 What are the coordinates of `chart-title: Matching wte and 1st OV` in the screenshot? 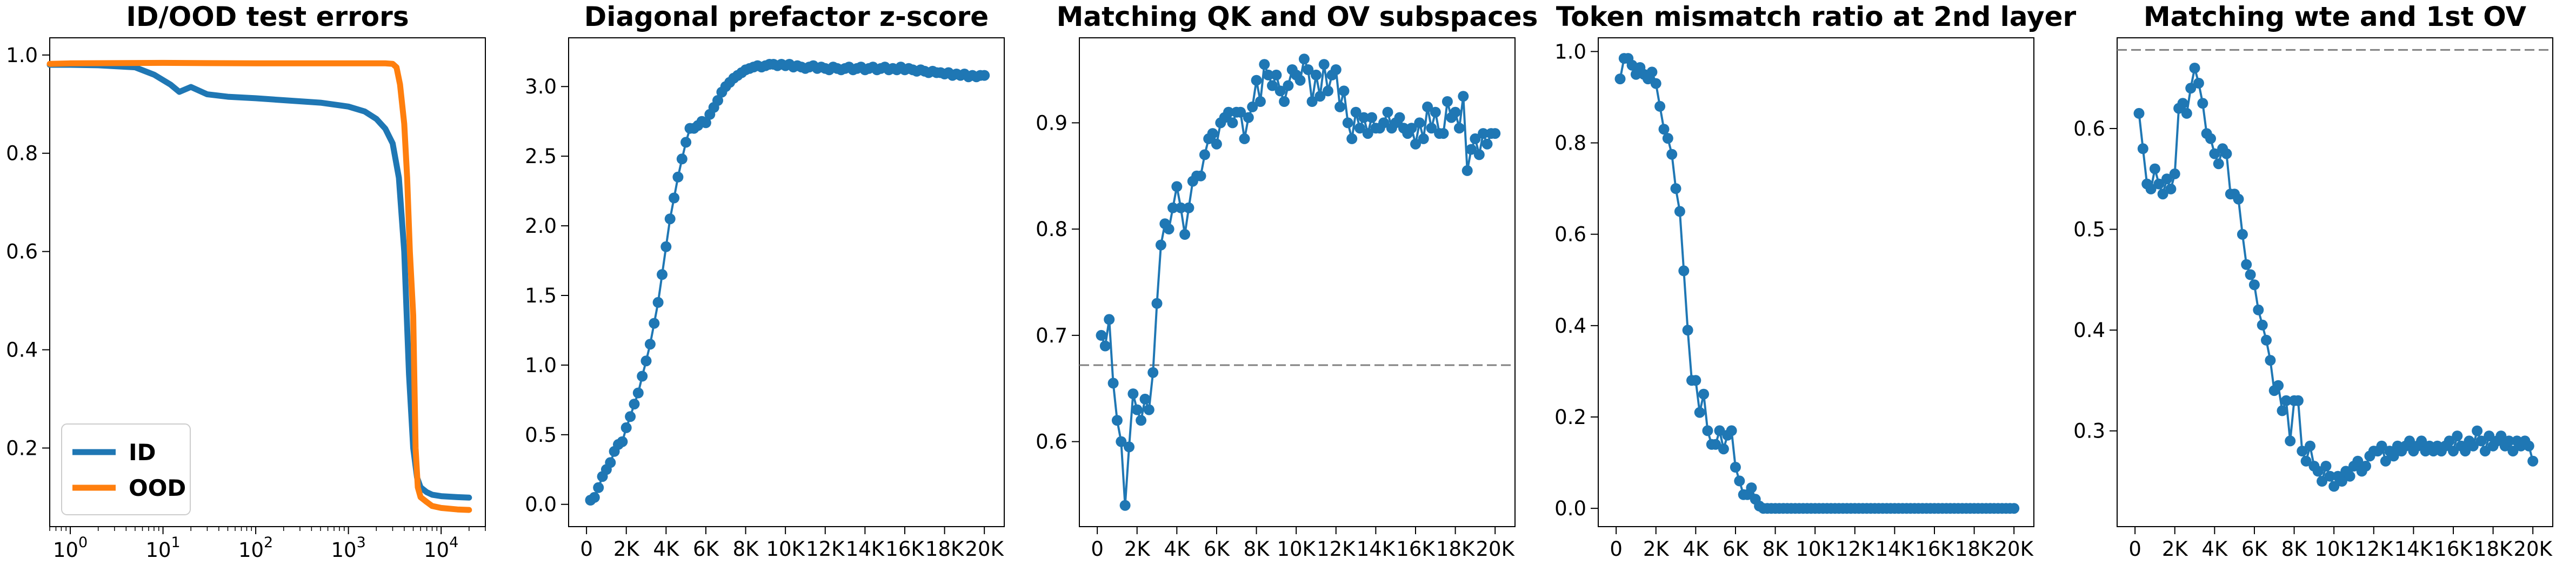 It's located at (2336, 16).